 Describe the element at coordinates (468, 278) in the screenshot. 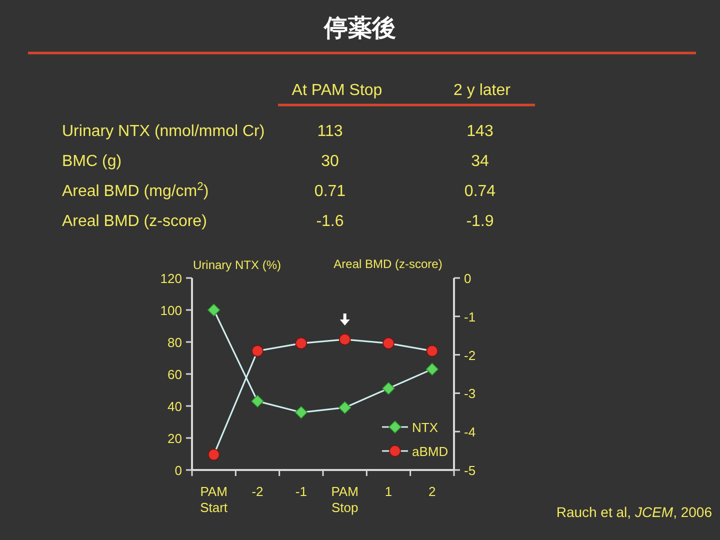

I see `y2-tick-label: 0` at that location.